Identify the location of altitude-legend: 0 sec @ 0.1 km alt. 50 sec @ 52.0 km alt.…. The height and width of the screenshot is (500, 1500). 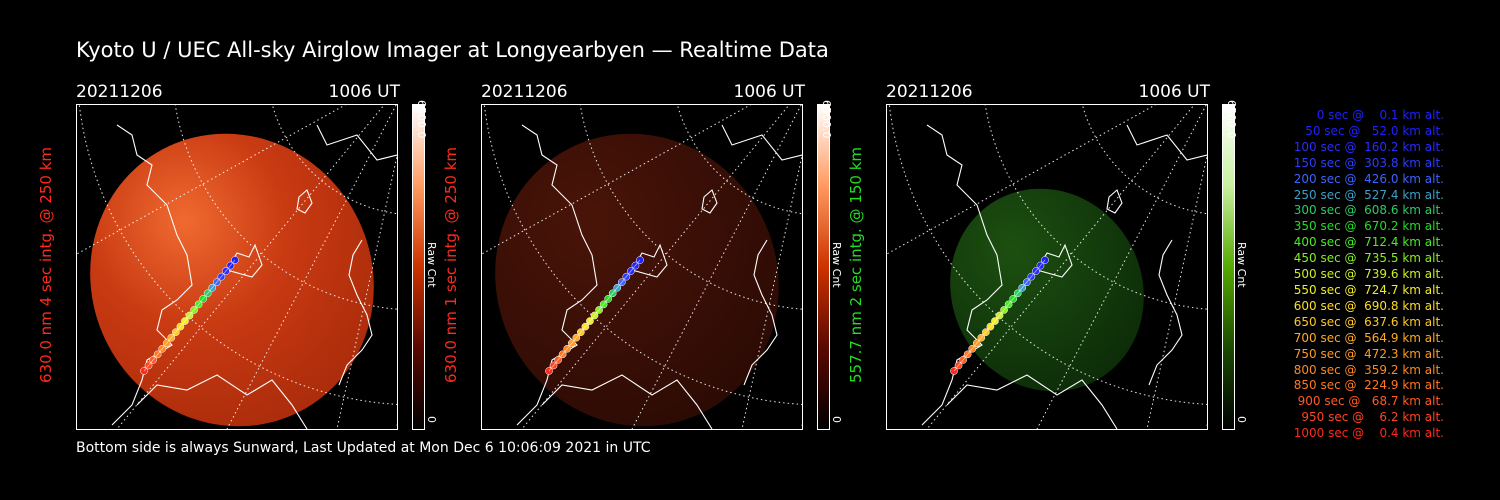
(1345, 275).